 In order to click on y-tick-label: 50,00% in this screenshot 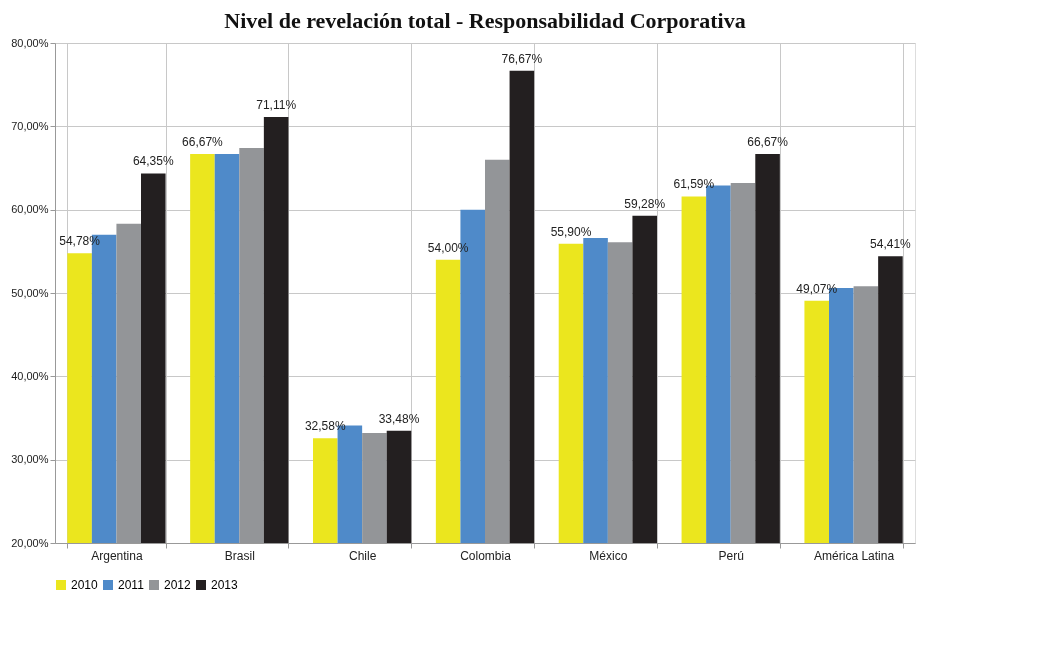, I will do `click(30, 292)`.